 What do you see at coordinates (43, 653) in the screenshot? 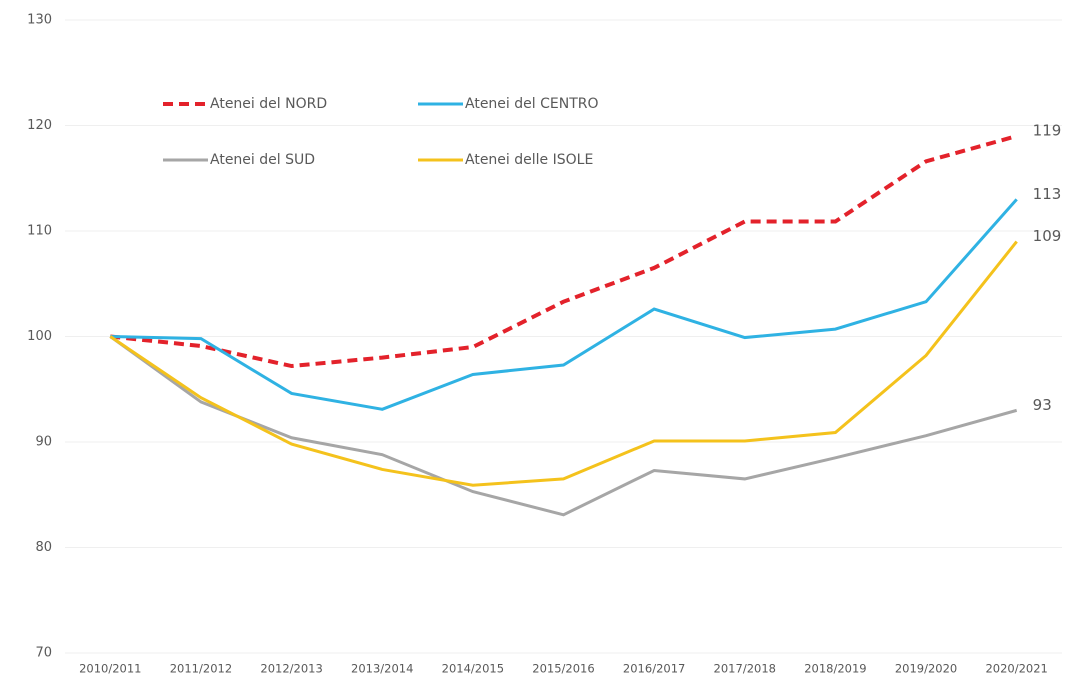
I see `y-tick-label: 70` at bounding box center [43, 653].